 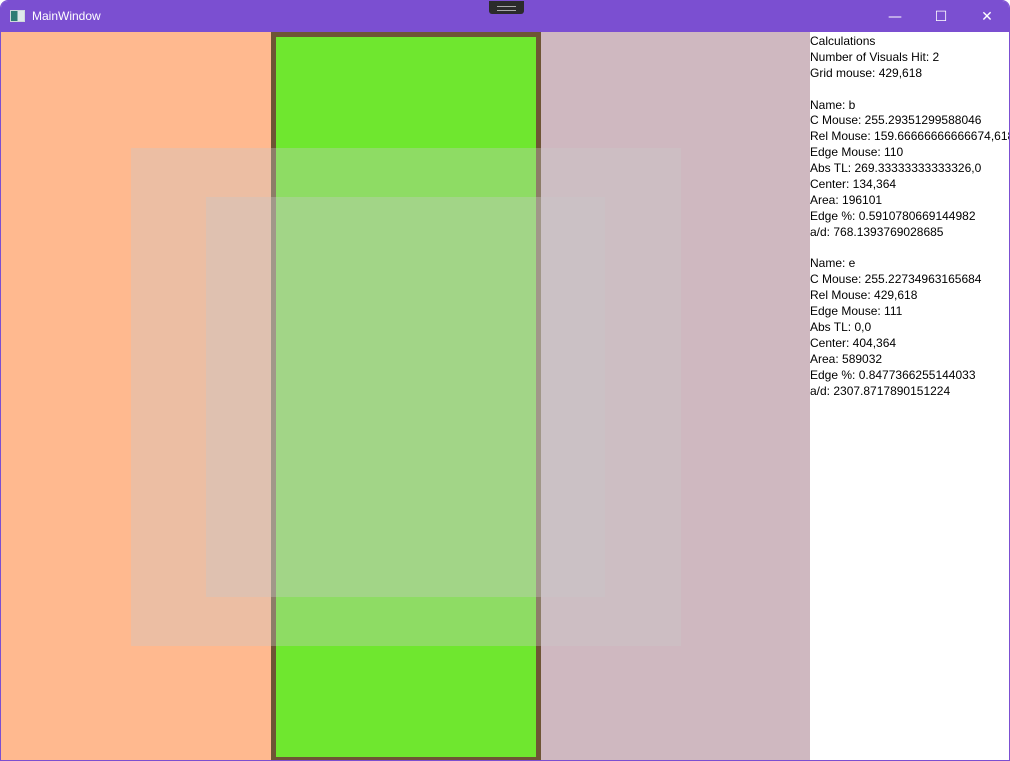 What do you see at coordinates (893, 374) in the screenshot?
I see `e-edge-pct: Edge %: 0.8477366255144033` at bounding box center [893, 374].